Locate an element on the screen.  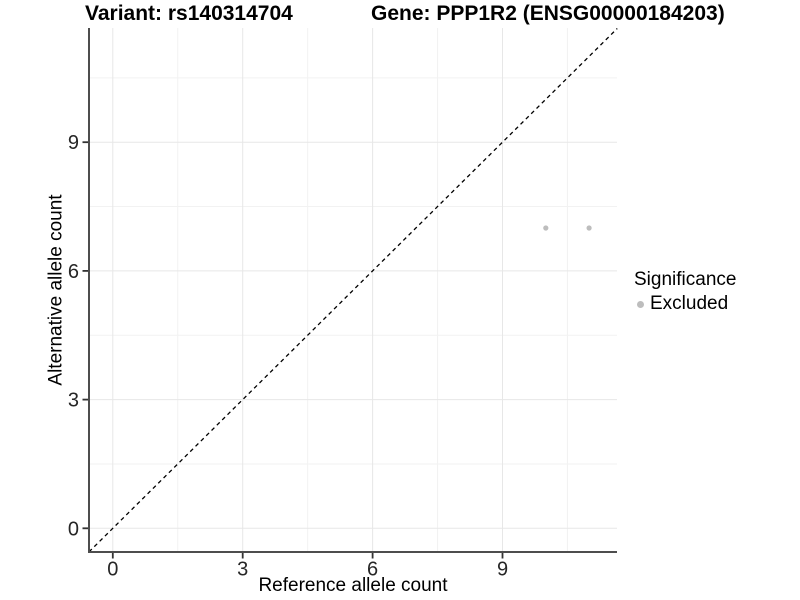
y-tick-label: 3 is located at coordinates (73, 401).